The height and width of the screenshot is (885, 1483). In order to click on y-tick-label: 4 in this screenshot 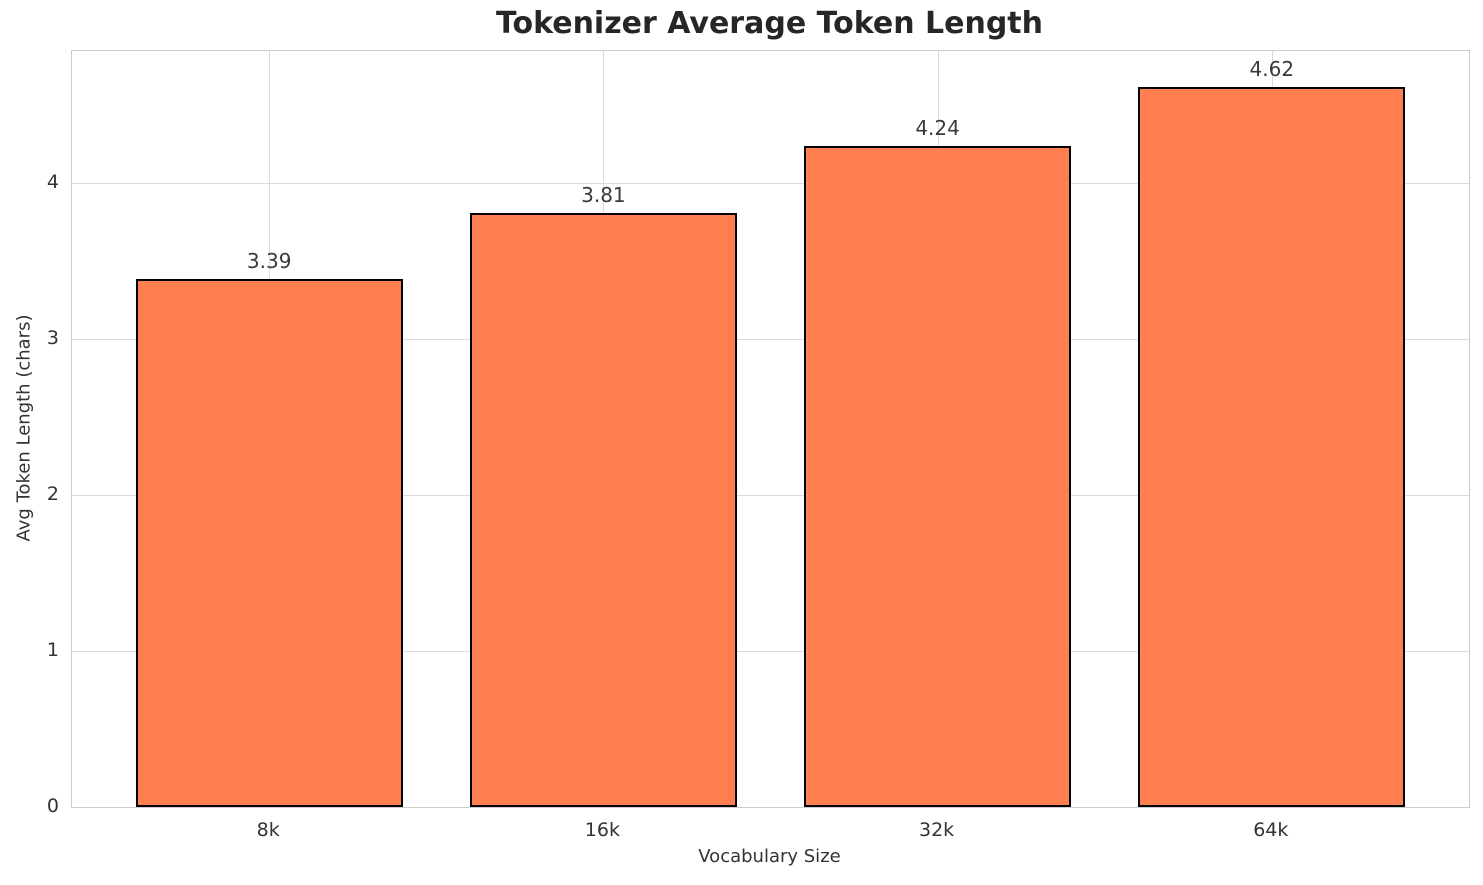, I will do `click(52, 182)`.